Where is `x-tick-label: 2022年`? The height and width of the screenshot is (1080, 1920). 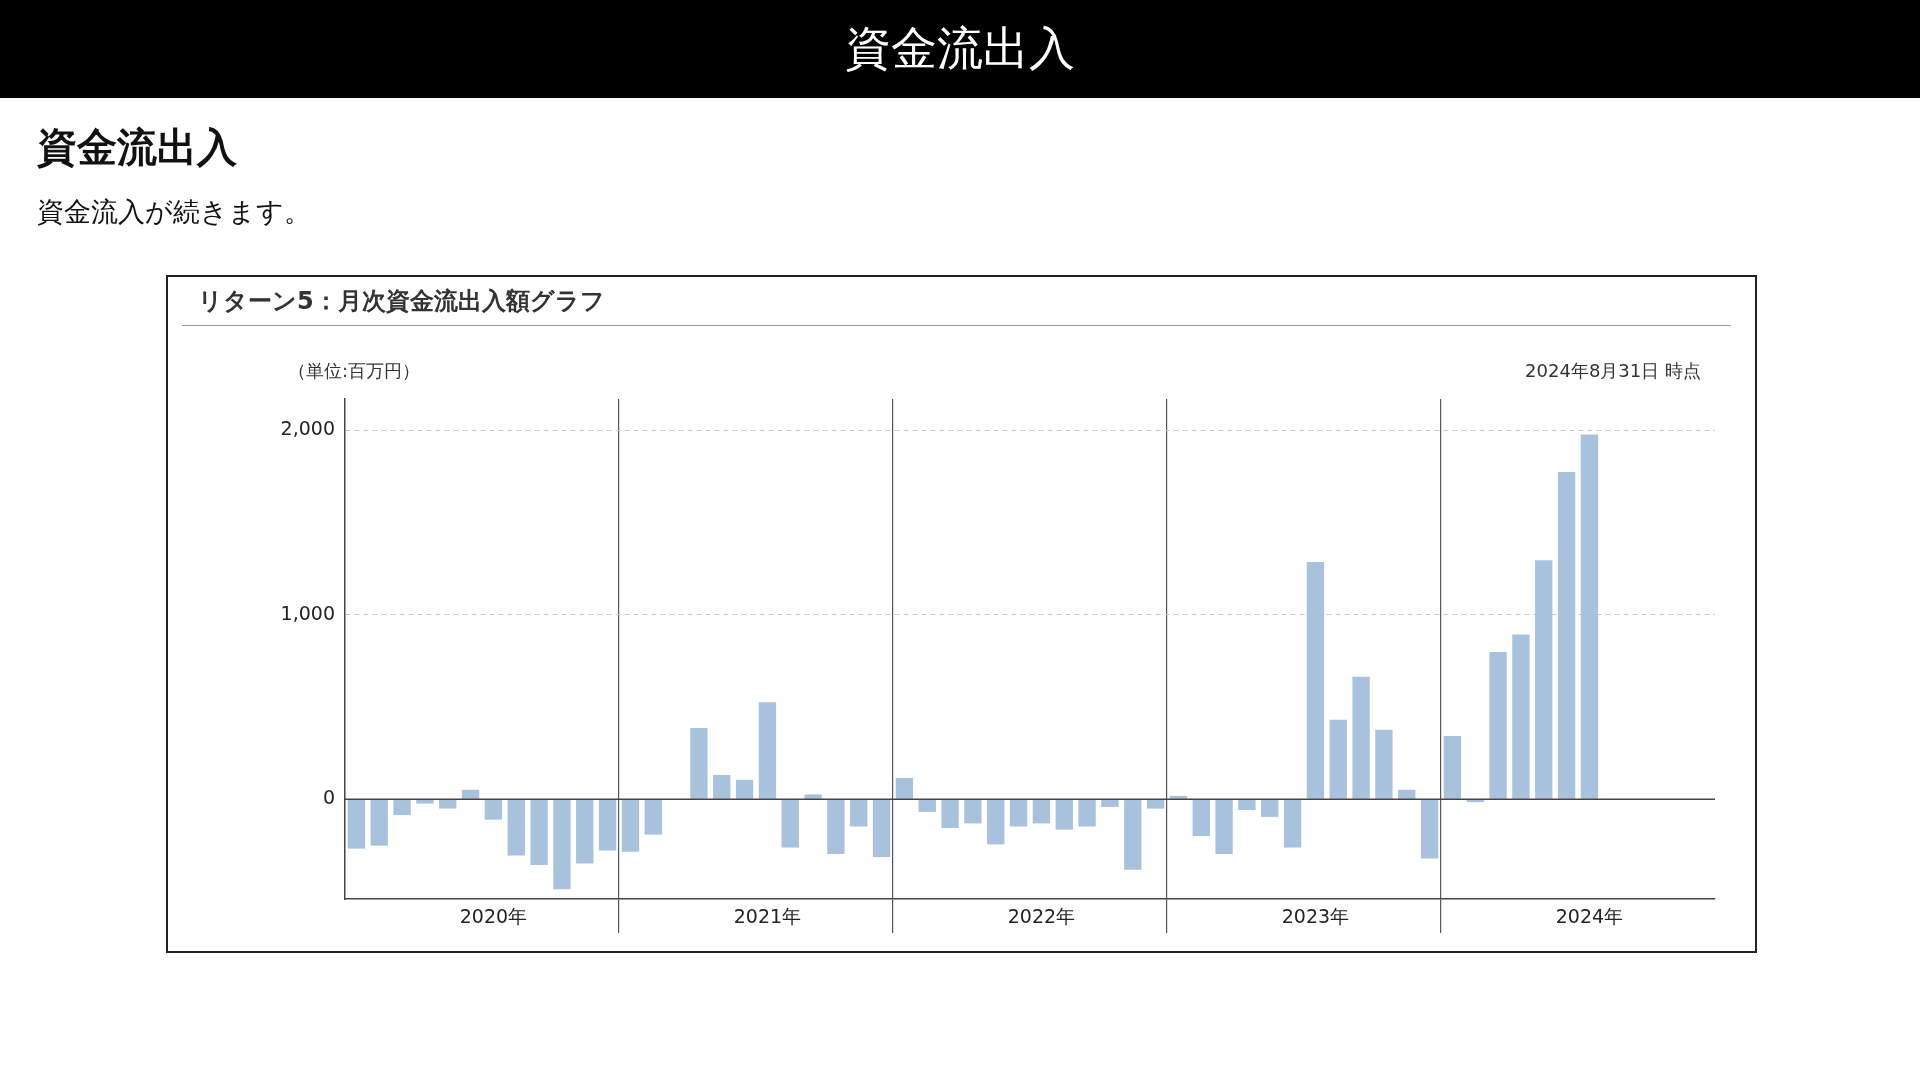
x-tick-label: 2022年 is located at coordinates (1041, 916).